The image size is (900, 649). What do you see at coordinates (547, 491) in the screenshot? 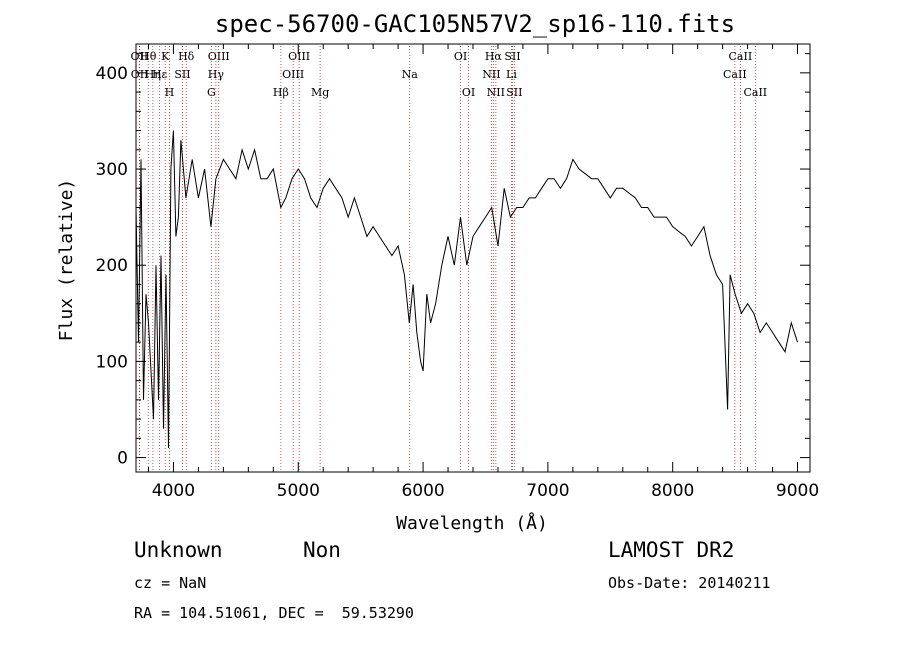
I see `x-tick-label: 7000` at bounding box center [547, 491].